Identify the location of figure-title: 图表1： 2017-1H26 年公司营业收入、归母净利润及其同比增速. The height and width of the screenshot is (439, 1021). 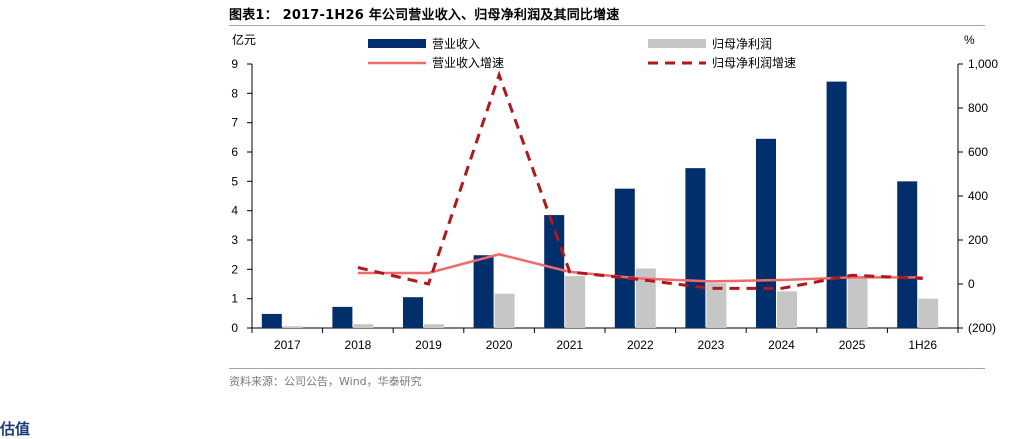
(424, 15).